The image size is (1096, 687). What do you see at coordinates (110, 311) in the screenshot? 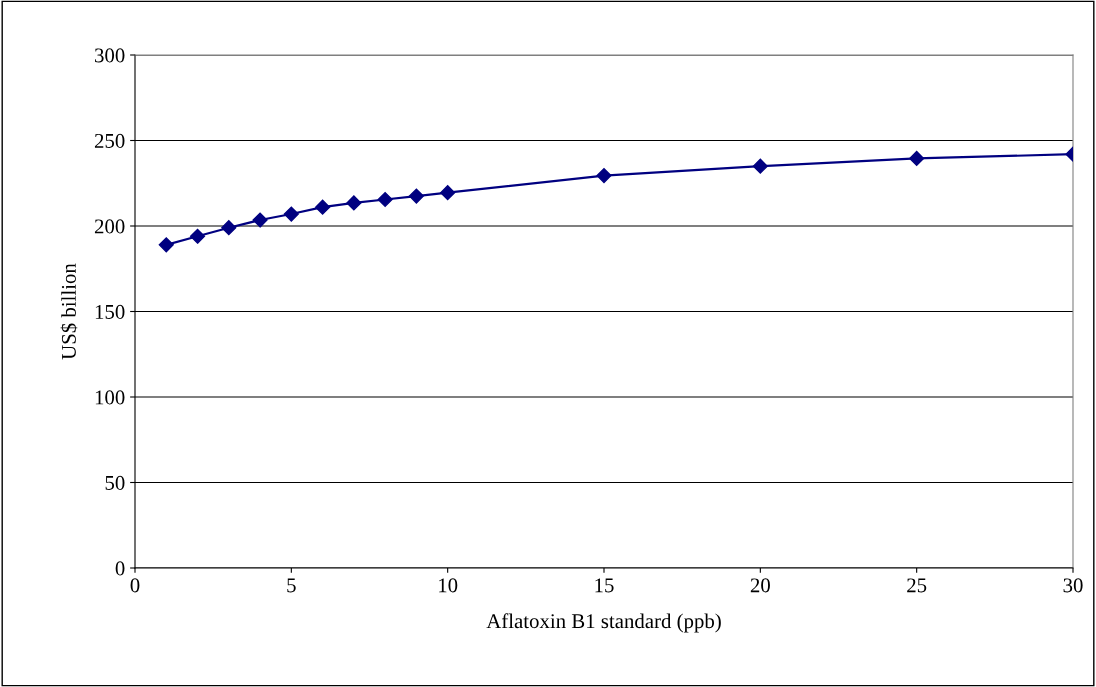
I see `y-tick-label: 150` at bounding box center [110, 311].